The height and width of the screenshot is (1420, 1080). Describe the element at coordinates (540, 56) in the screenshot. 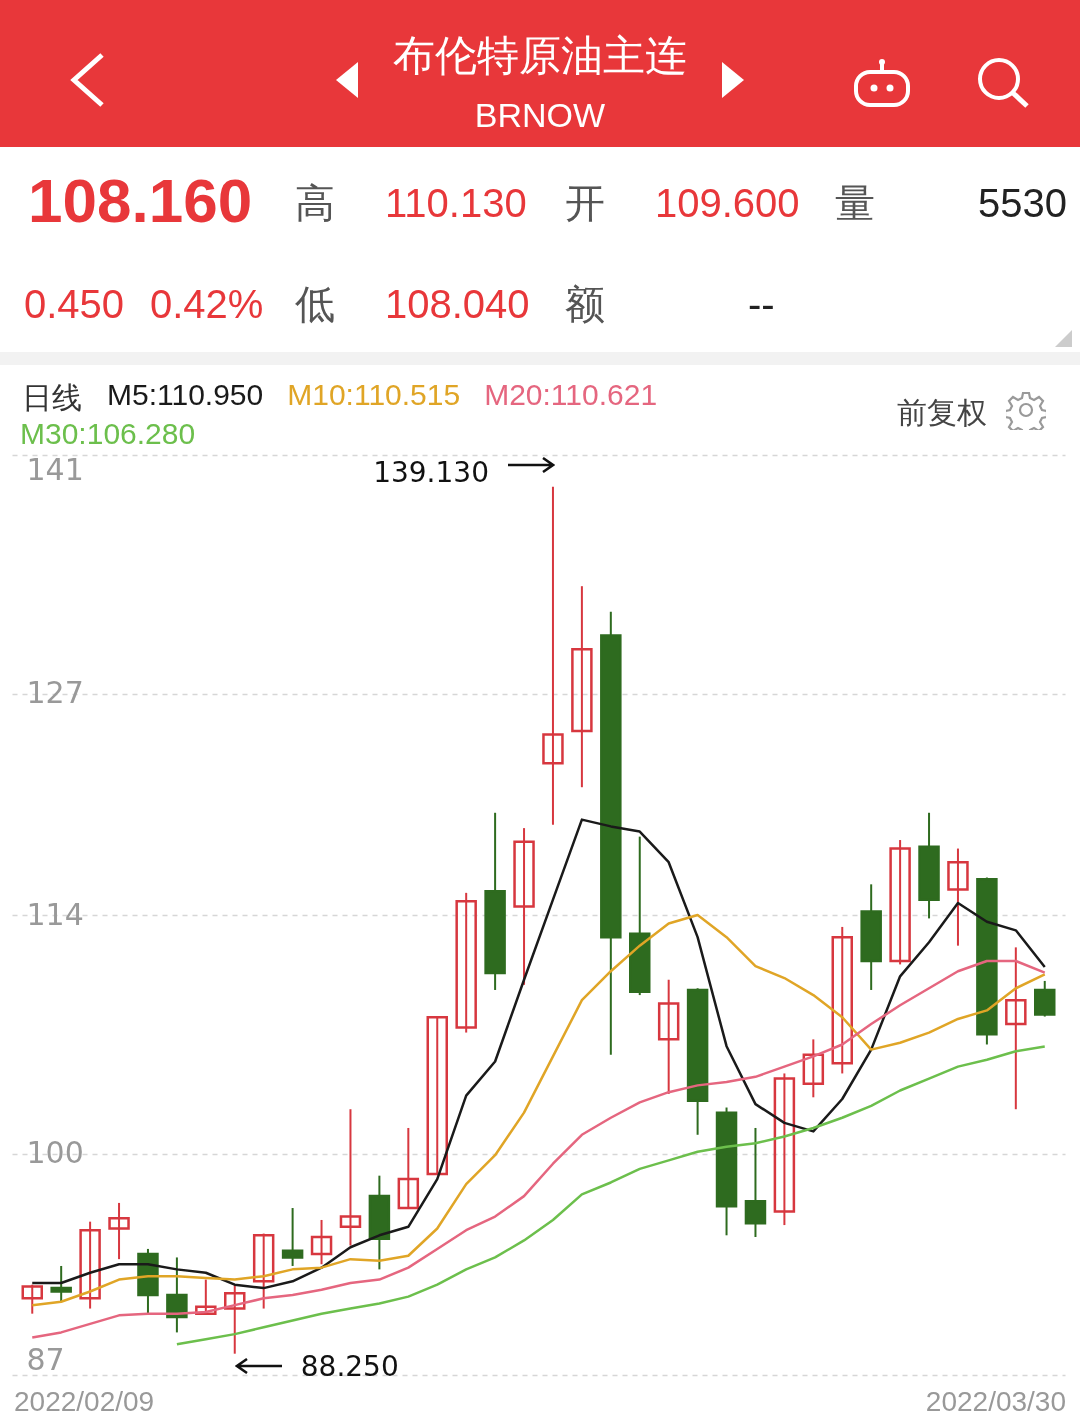

I see `chart-title: 布伦特原油主连` at that location.